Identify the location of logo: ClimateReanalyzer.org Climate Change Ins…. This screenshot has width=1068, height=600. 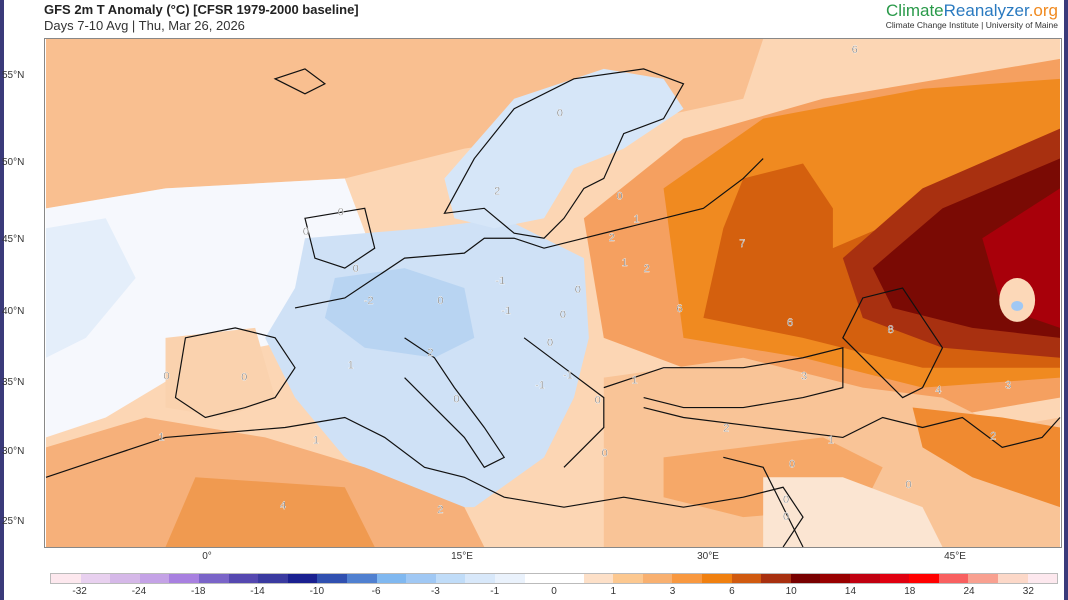
(971, 16).